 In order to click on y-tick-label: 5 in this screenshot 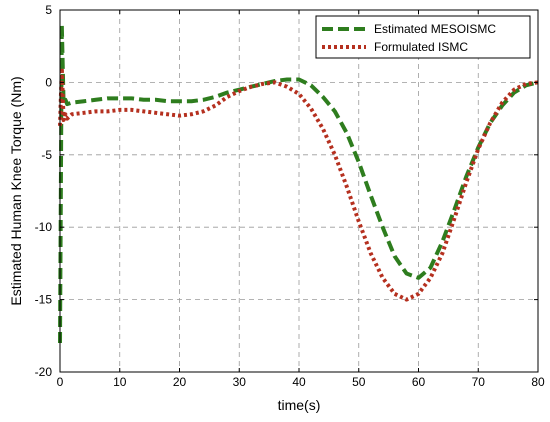, I will do `click(48, 10)`.